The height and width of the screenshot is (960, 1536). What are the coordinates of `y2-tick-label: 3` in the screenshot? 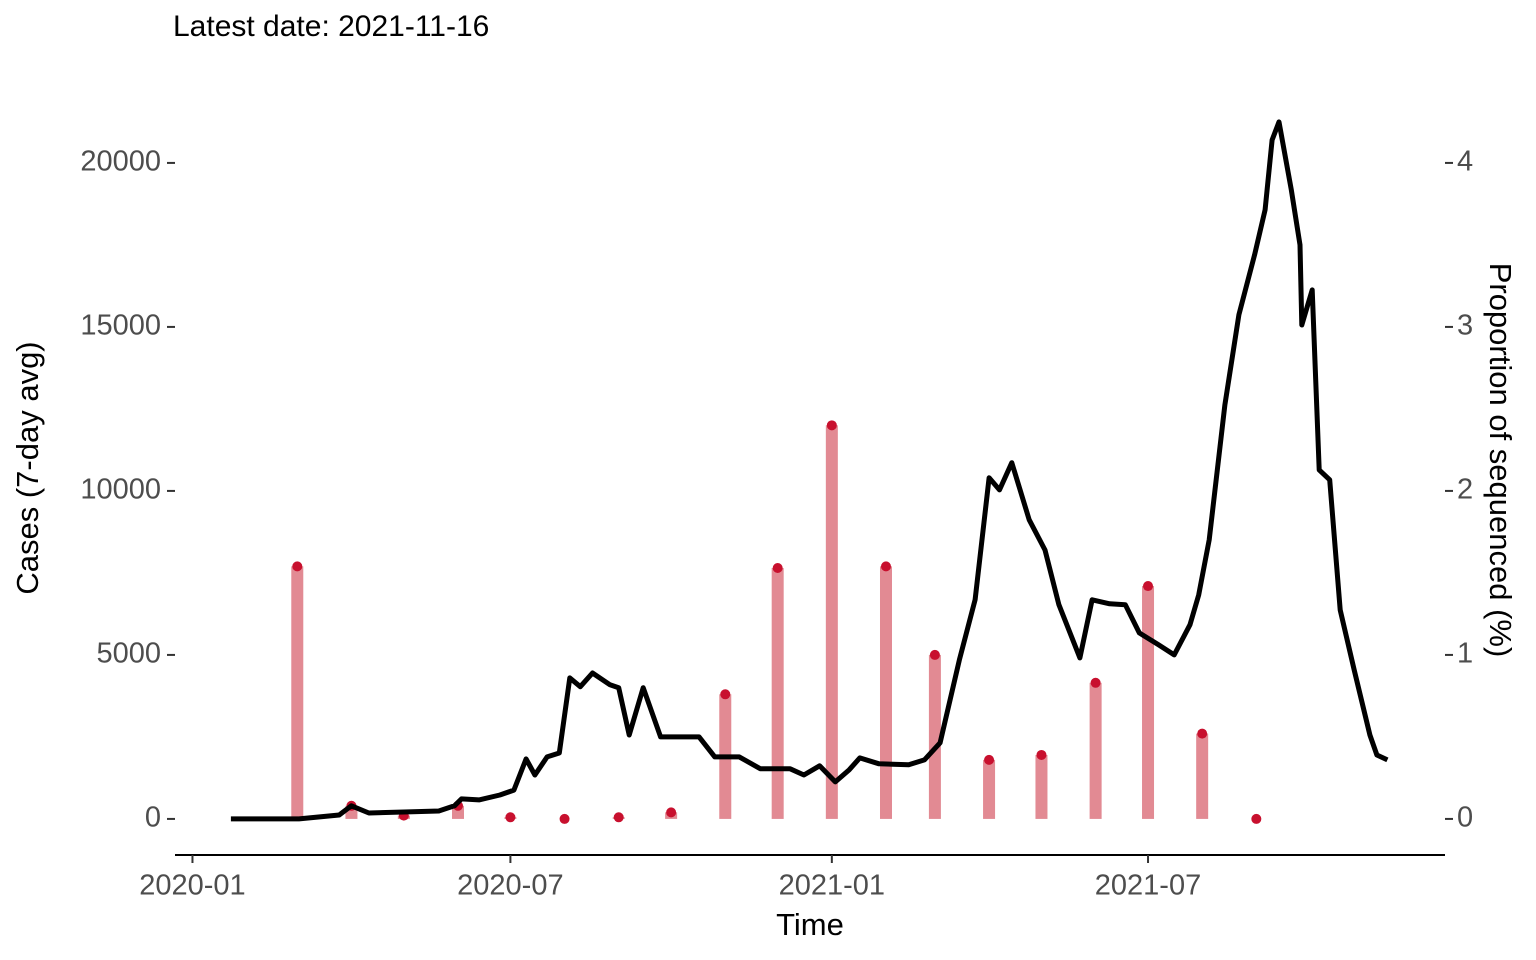 It's located at (1465, 326).